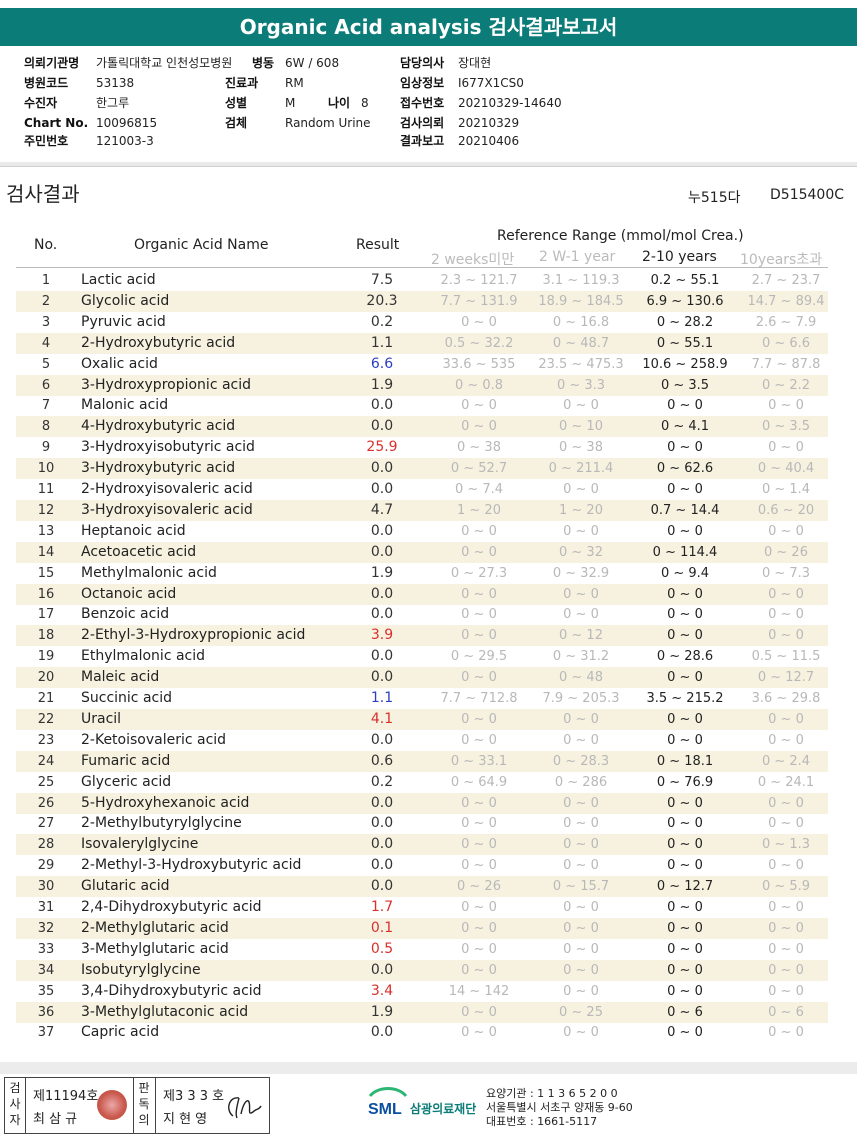 This screenshot has width=857, height=1142. What do you see at coordinates (422, 719) in the screenshot?
I see `table-row: 22 Uracil 4.1 0 ~ 0 0 ~ 0 0 ~ 0 0 ~ 0` at bounding box center [422, 719].